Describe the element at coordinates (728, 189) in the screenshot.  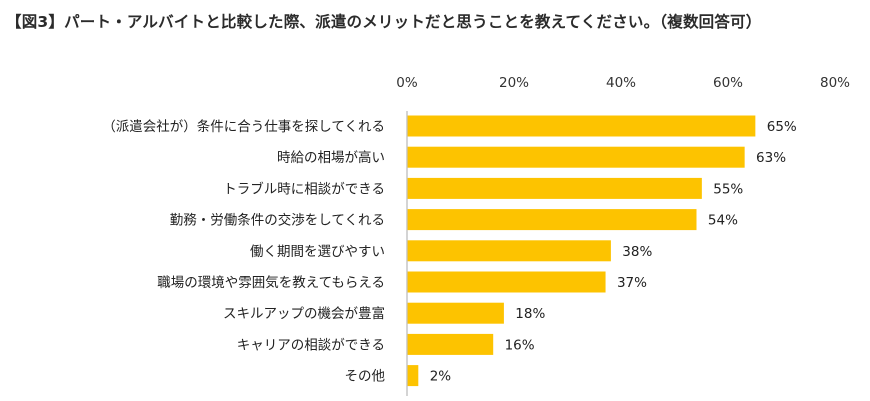
I see `value-label: 55%` at that location.